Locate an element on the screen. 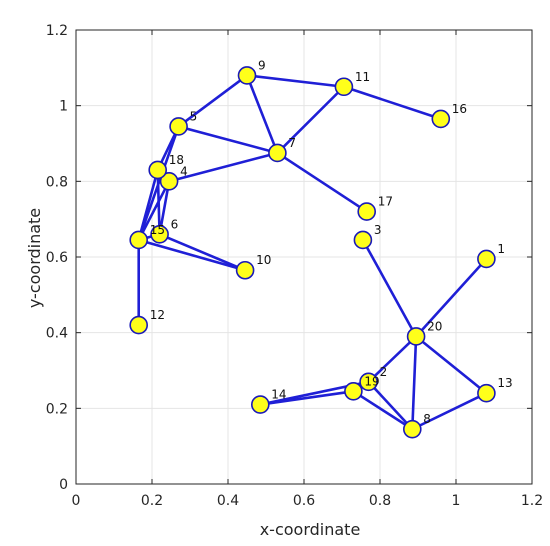 This screenshot has height=546, width=550. x-tick-label: 1.2 is located at coordinates (532, 501).